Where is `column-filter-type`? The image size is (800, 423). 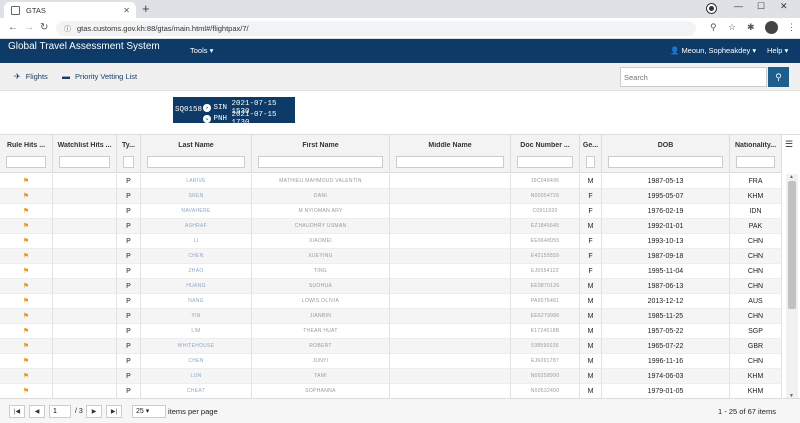
column-filter-type is located at coordinates (128, 162).